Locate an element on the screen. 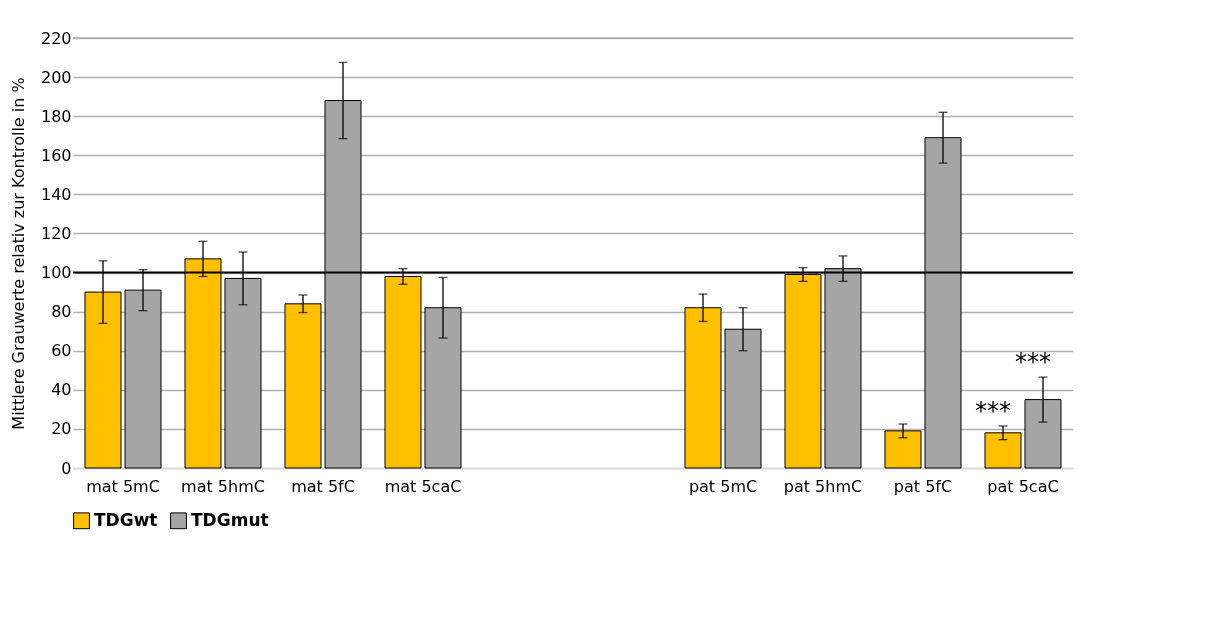 This screenshot has height=635, width=1216. x-tick-label: pat 5hmC is located at coordinates (823, 486).